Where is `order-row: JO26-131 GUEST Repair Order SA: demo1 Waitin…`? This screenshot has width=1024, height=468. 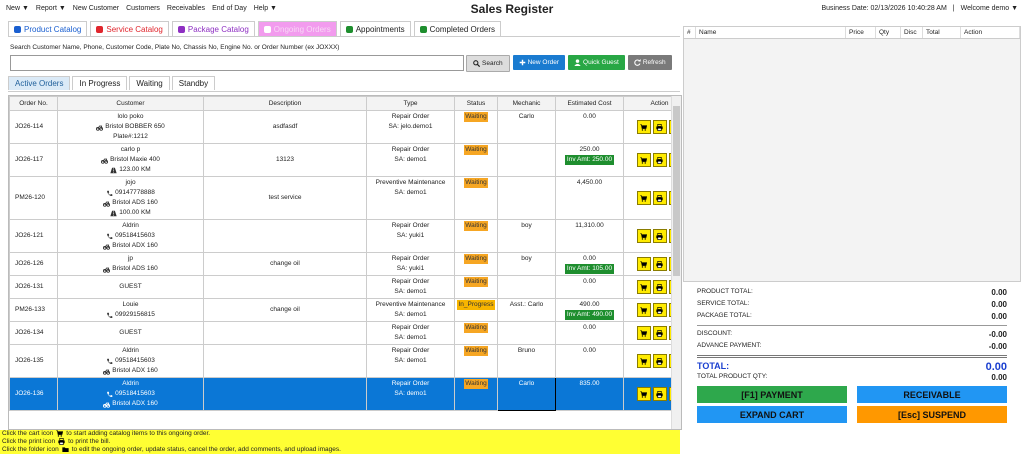
order-row: JO26-131 GUEST Repair Order SA: demo1 Waitin… is located at coordinates (345, 287).